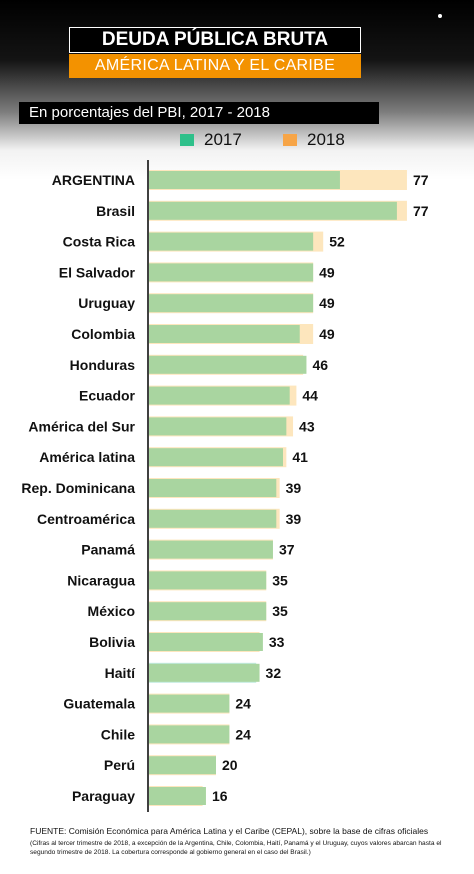 The width and height of the screenshot is (474, 874). Describe the element at coordinates (189, 703) in the screenshot. I see `bar-2017-guatemala` at that location.